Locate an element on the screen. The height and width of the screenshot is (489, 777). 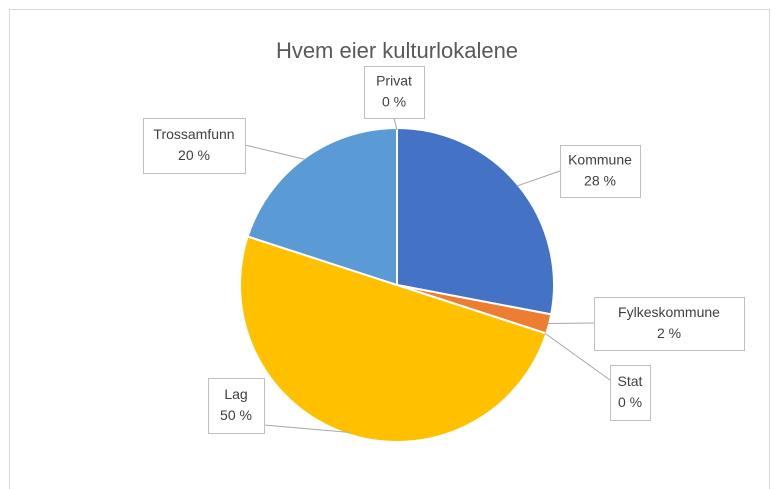
label-name: Stat is located at coordinates (630, 381).